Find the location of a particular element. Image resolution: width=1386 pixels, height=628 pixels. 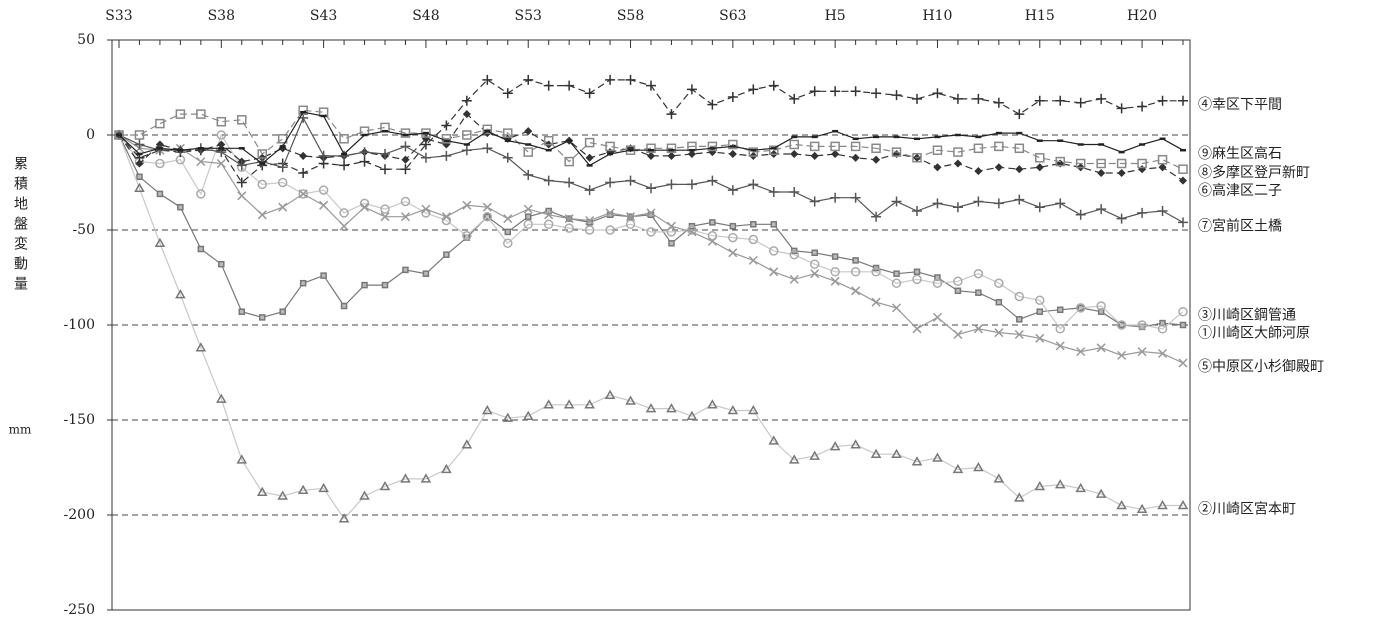

legend-label: ⑥高津区二子 is located at coordinates (1240, 190).